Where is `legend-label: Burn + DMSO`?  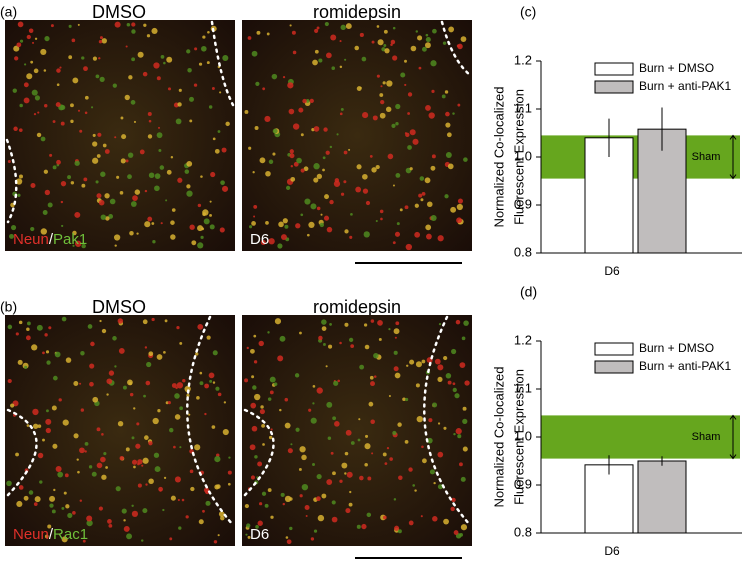
legend-label: Burn + DMSO is located at coordinates (676, 68).